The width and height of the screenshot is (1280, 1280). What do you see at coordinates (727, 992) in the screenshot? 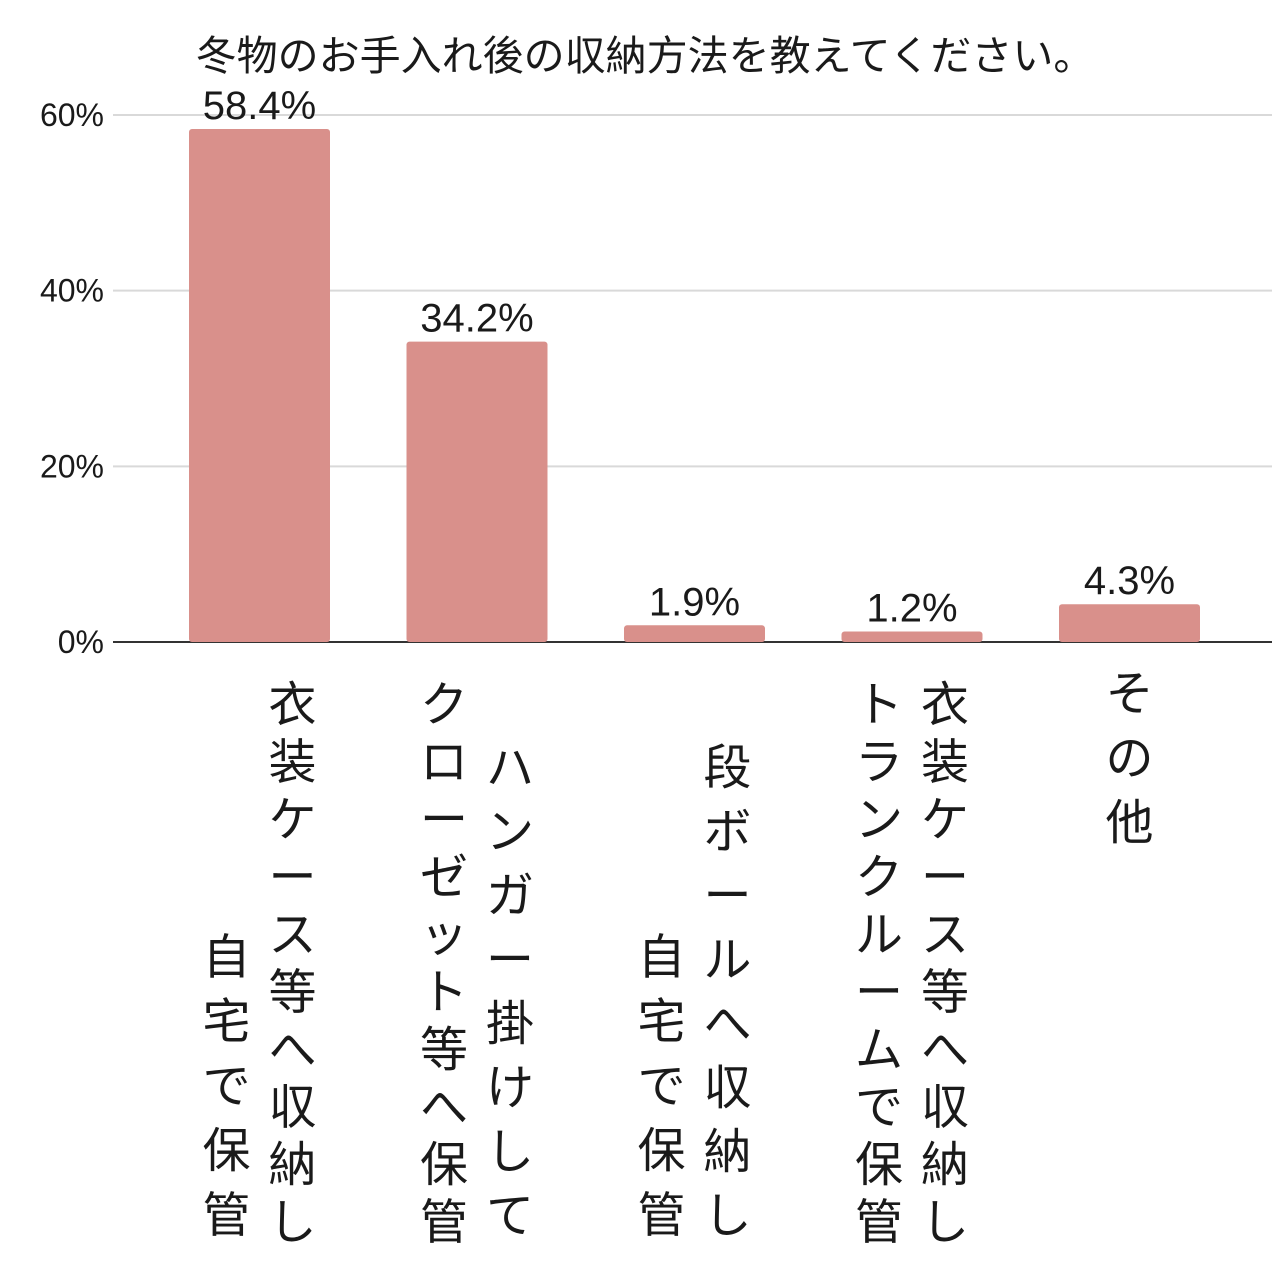
I see `category-label: 段ボールへ収納し` at bounding box center [727, 992].